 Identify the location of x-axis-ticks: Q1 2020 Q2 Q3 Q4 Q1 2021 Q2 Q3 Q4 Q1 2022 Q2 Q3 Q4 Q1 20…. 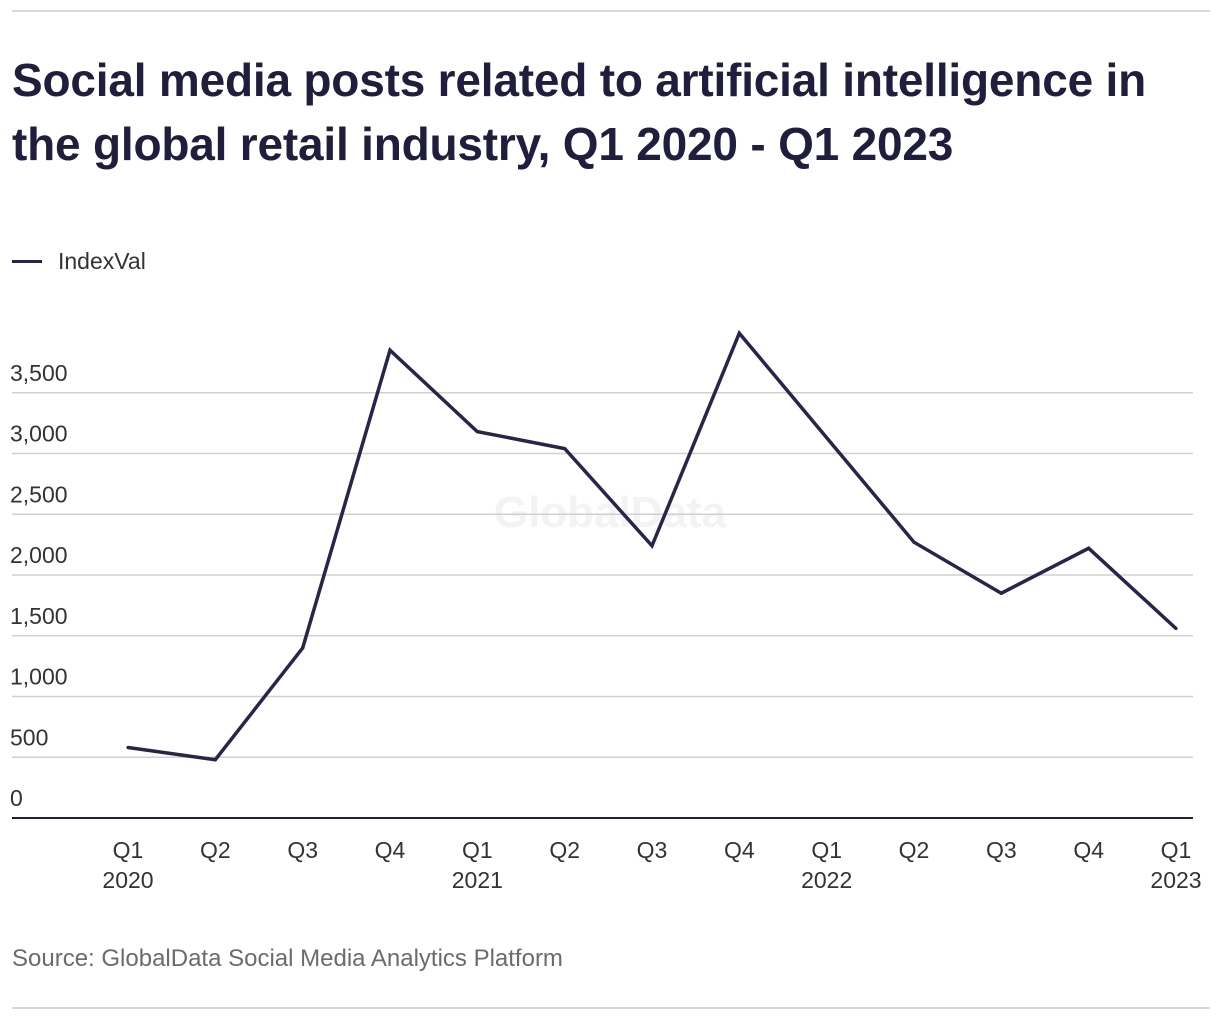
(651, 865).